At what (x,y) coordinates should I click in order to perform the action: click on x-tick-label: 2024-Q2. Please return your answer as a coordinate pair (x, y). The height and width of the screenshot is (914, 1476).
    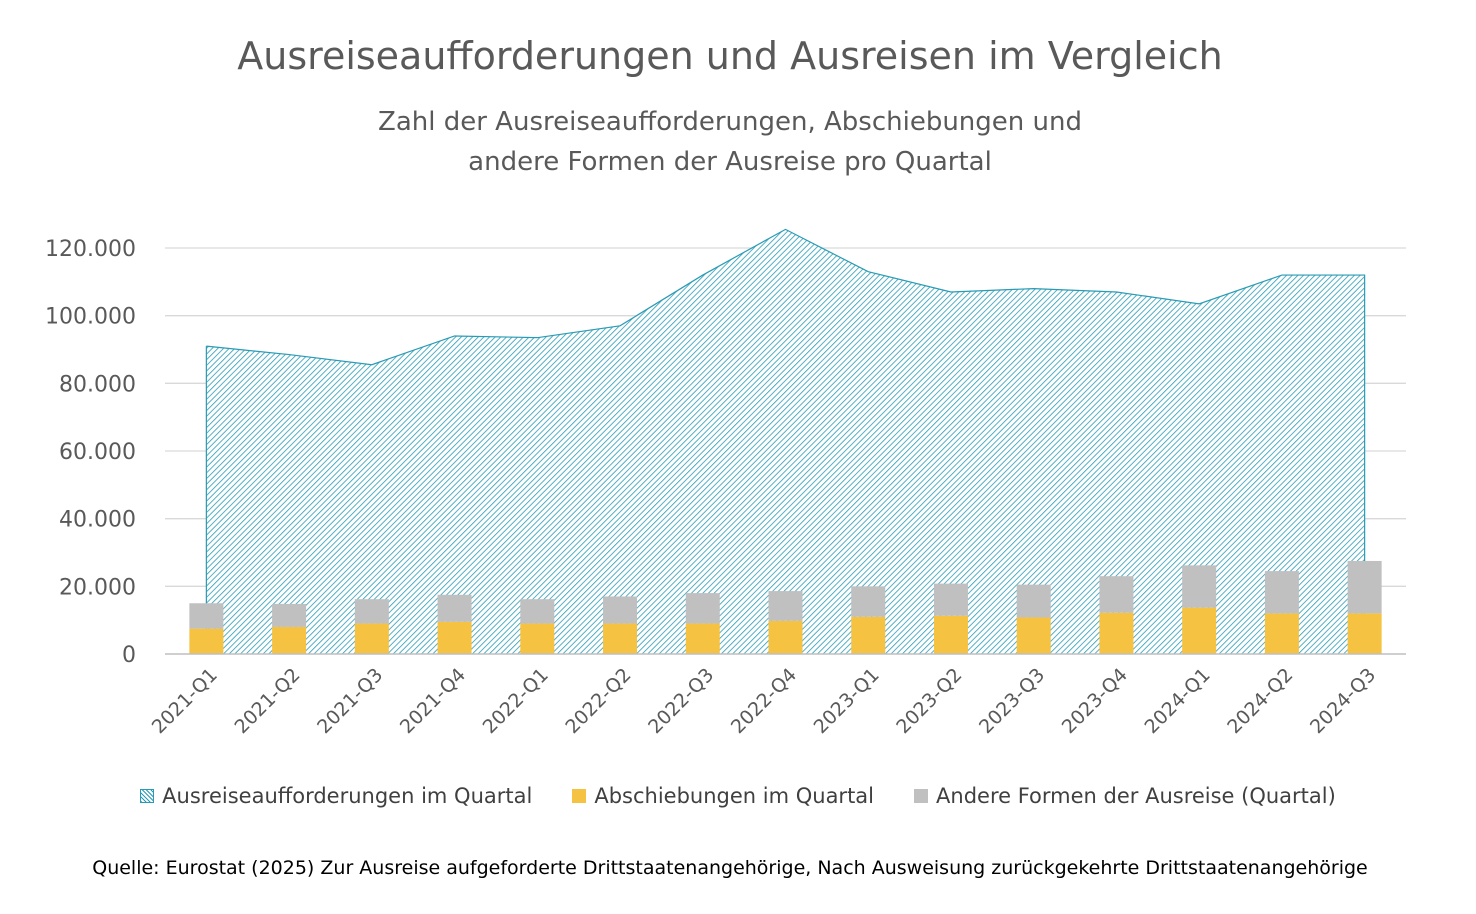
    Looking at the image, I should click on (1260, 701).